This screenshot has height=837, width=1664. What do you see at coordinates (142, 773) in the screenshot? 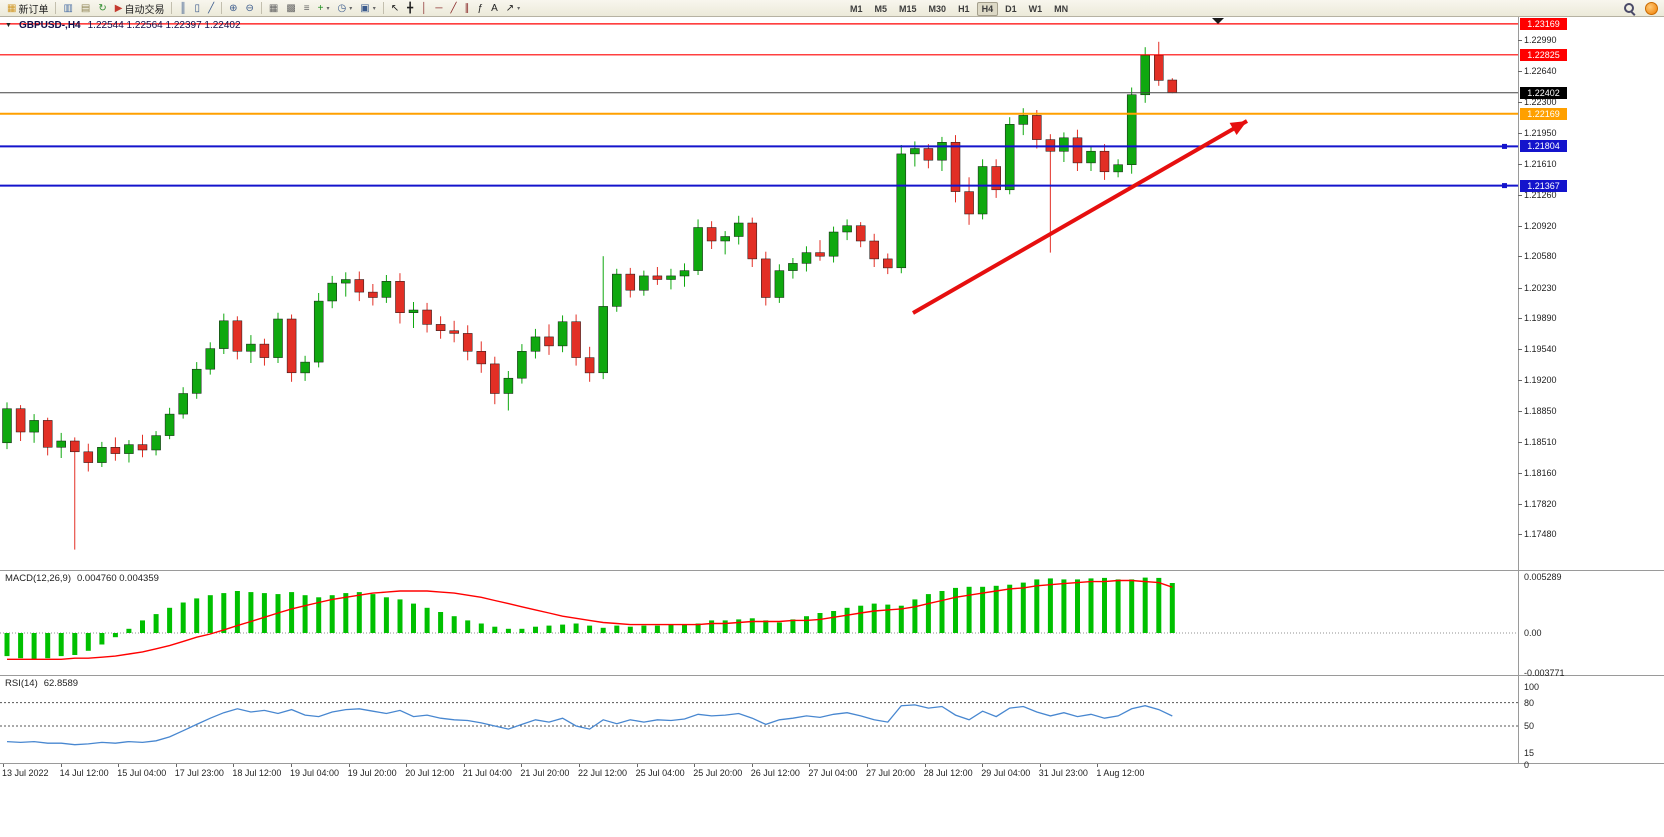
I see `time-scale-label: 15 Jul 04:00` at bounding box center [142, 773].